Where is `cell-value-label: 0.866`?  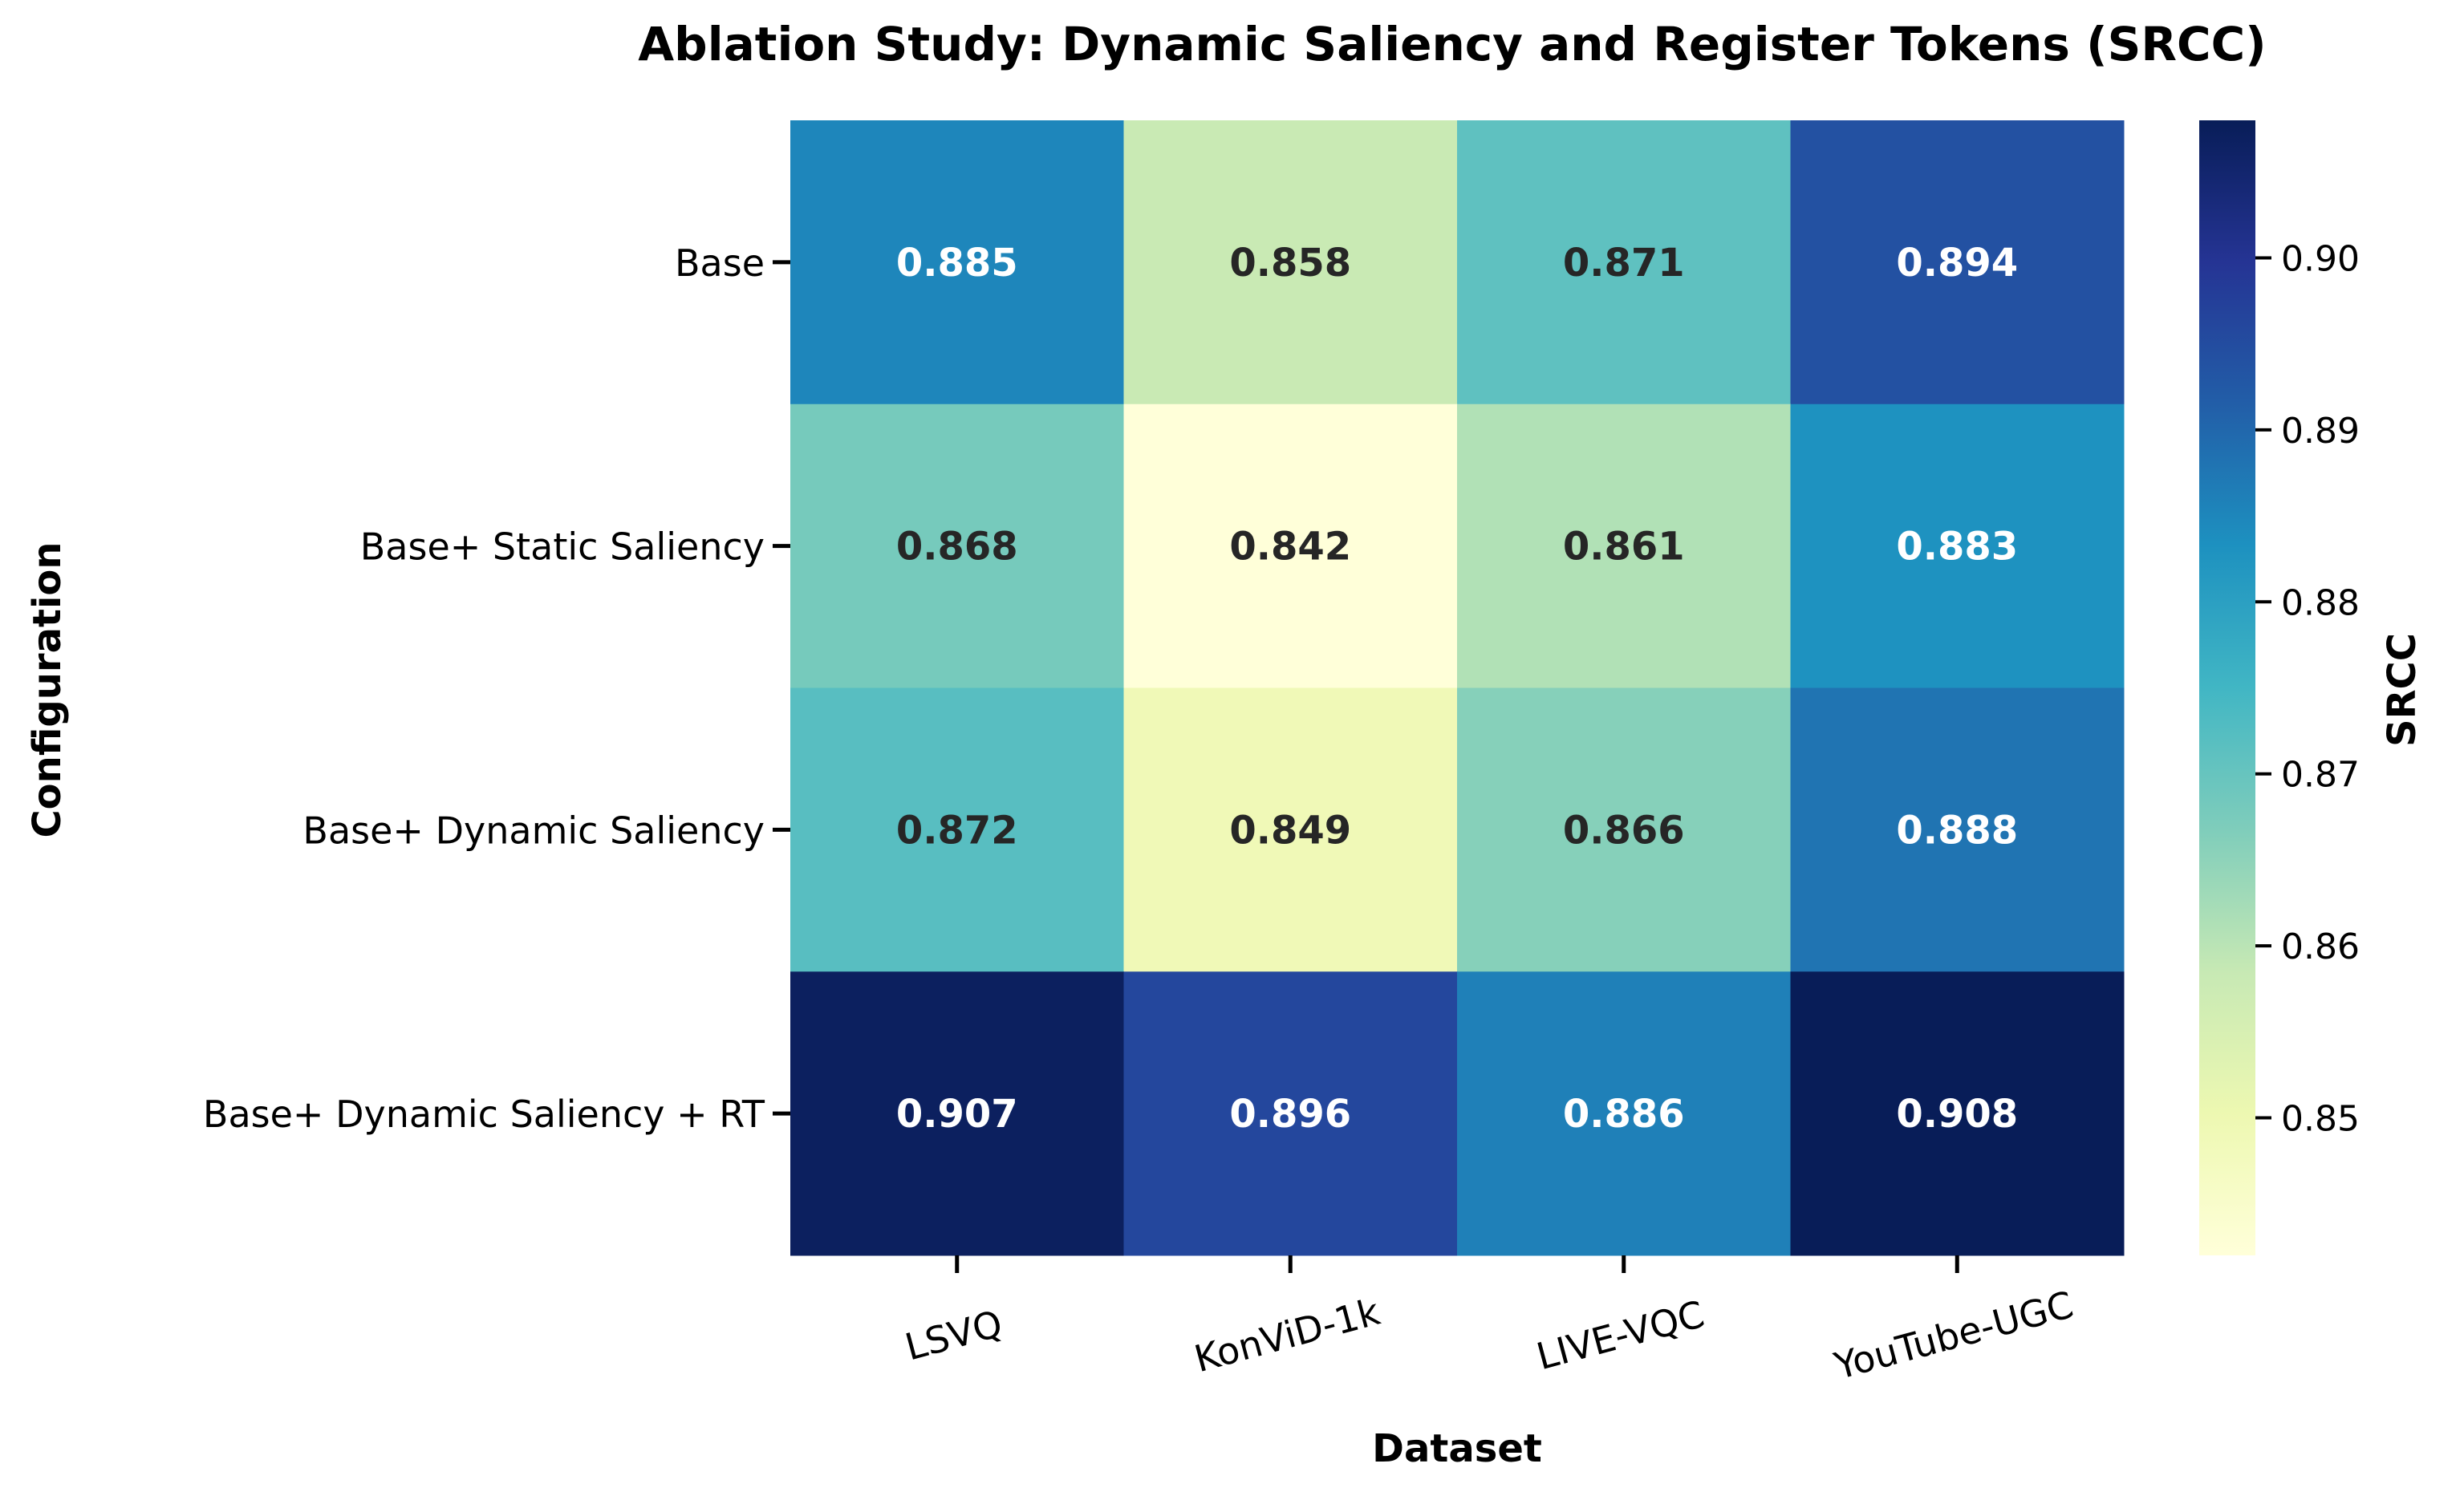 cell-value-label: 0.866 is located at coordinates (1624, 830).